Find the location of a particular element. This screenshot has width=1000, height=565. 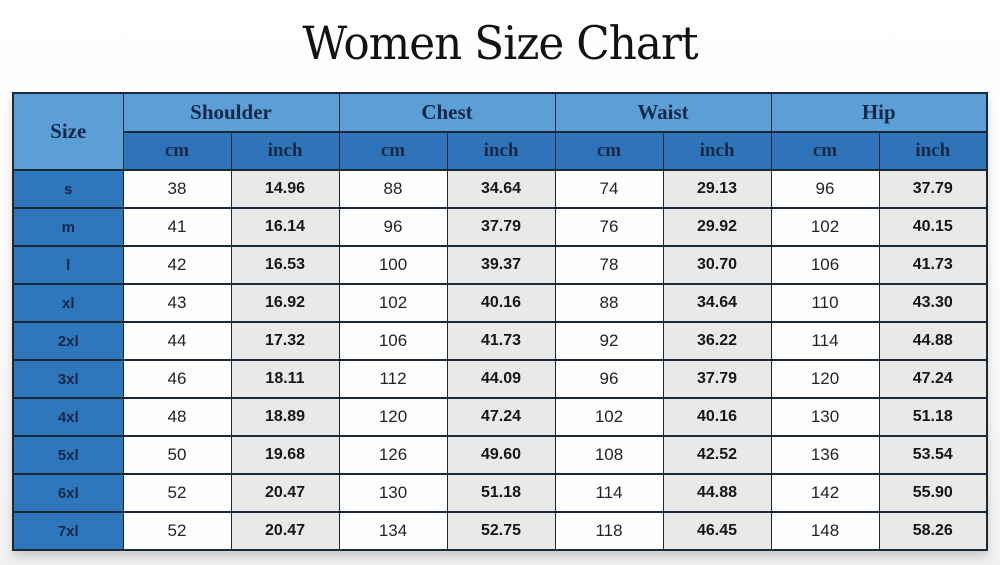

table-row: m 41 16.14 96 37.79 76 29.92 102 40.15 is located at coordinates (500, 227).